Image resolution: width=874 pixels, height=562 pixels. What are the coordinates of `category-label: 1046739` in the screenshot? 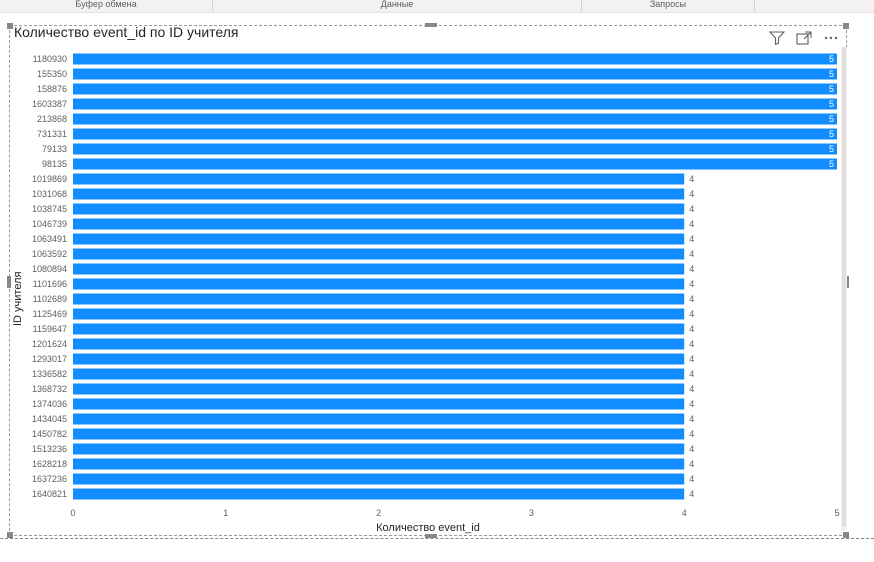 It's located at (49, 224).